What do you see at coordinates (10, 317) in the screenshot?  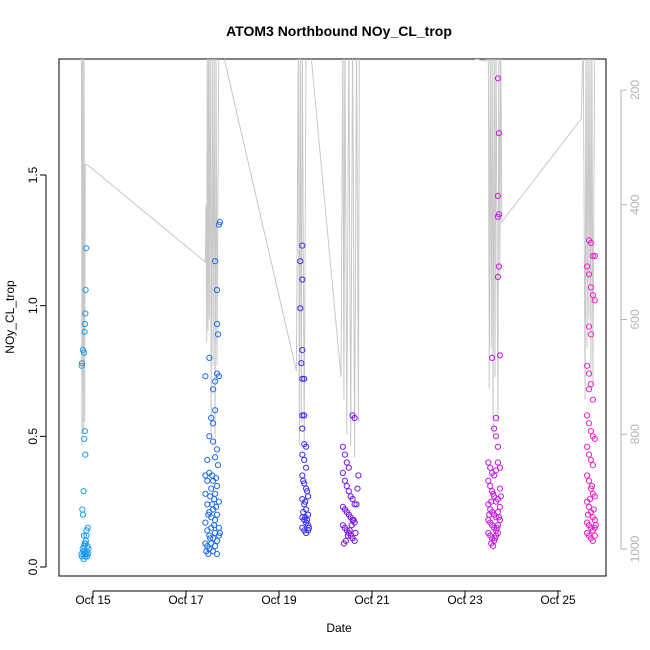 I see `y-axis-label: NOy_CL_trop` at bounding box center [10, 317].